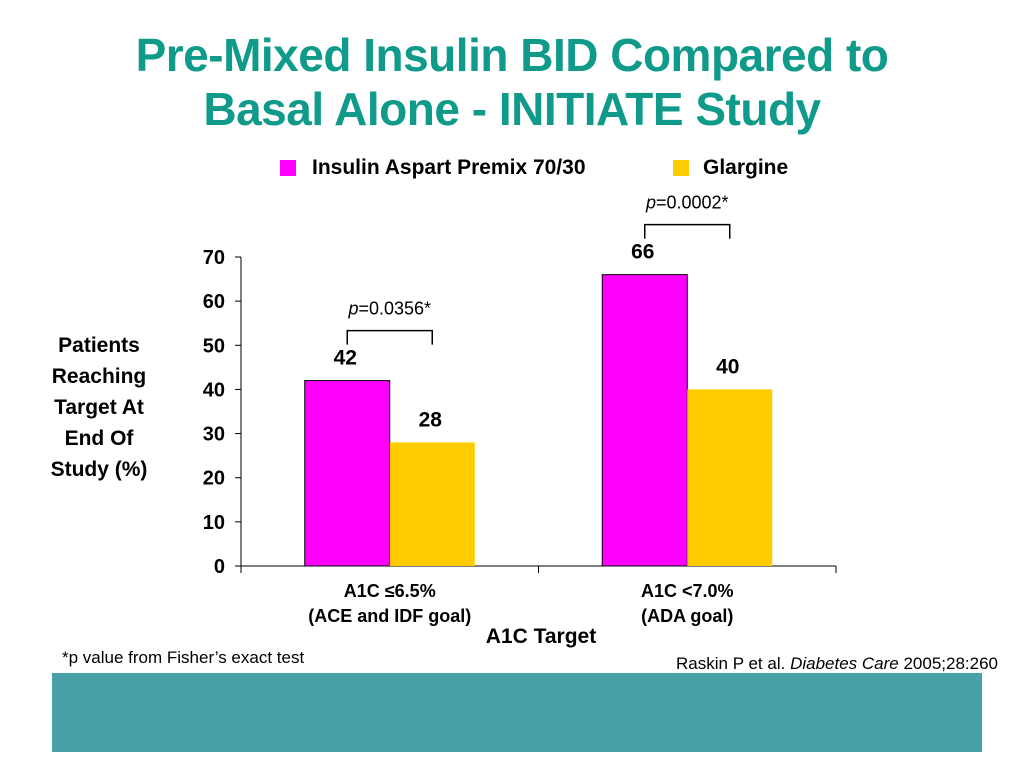 This screenshot has height=768, width=1024. What do you see at coordinates (214, 479) in the screenshot?
I see `y-tick-label: 20` at bounding box center [214, 479].